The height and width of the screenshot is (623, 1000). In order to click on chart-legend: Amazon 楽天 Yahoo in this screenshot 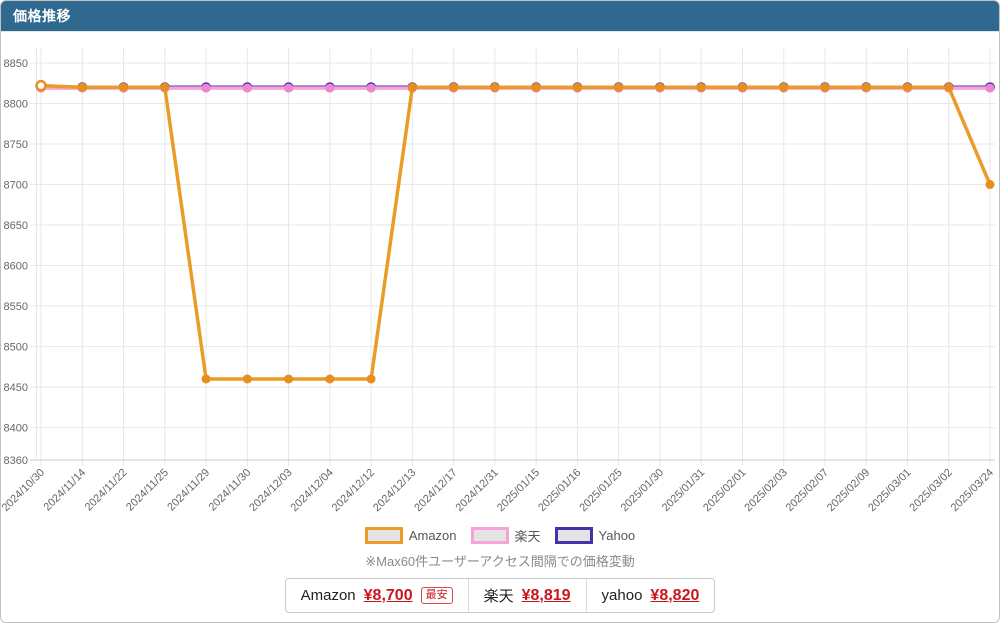, I will do `click(500, 535)`.